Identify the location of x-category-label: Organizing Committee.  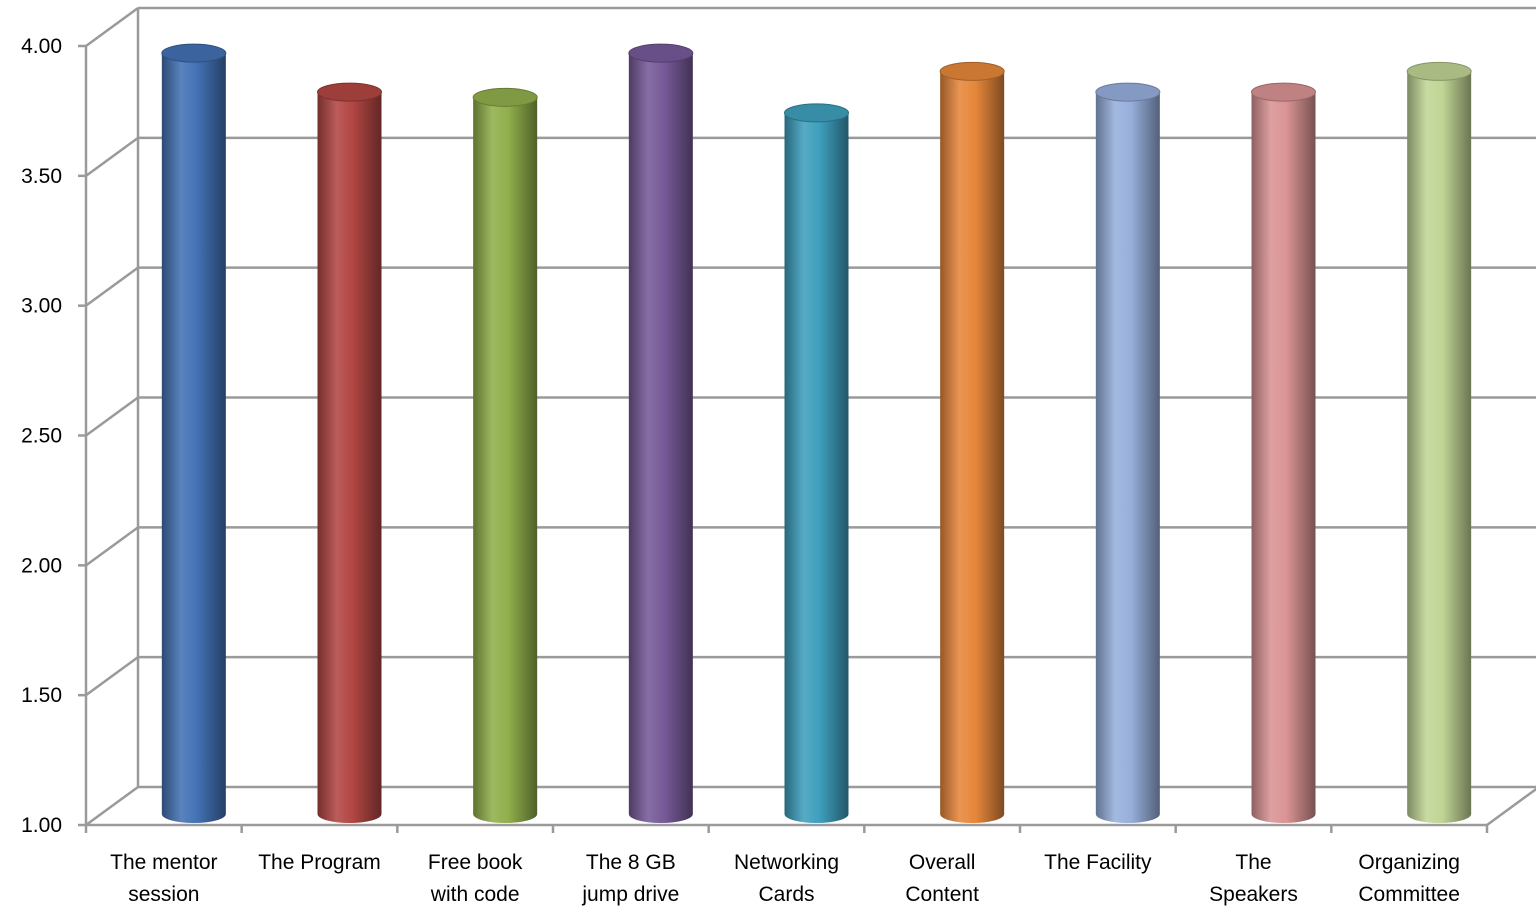
(1409, 878).